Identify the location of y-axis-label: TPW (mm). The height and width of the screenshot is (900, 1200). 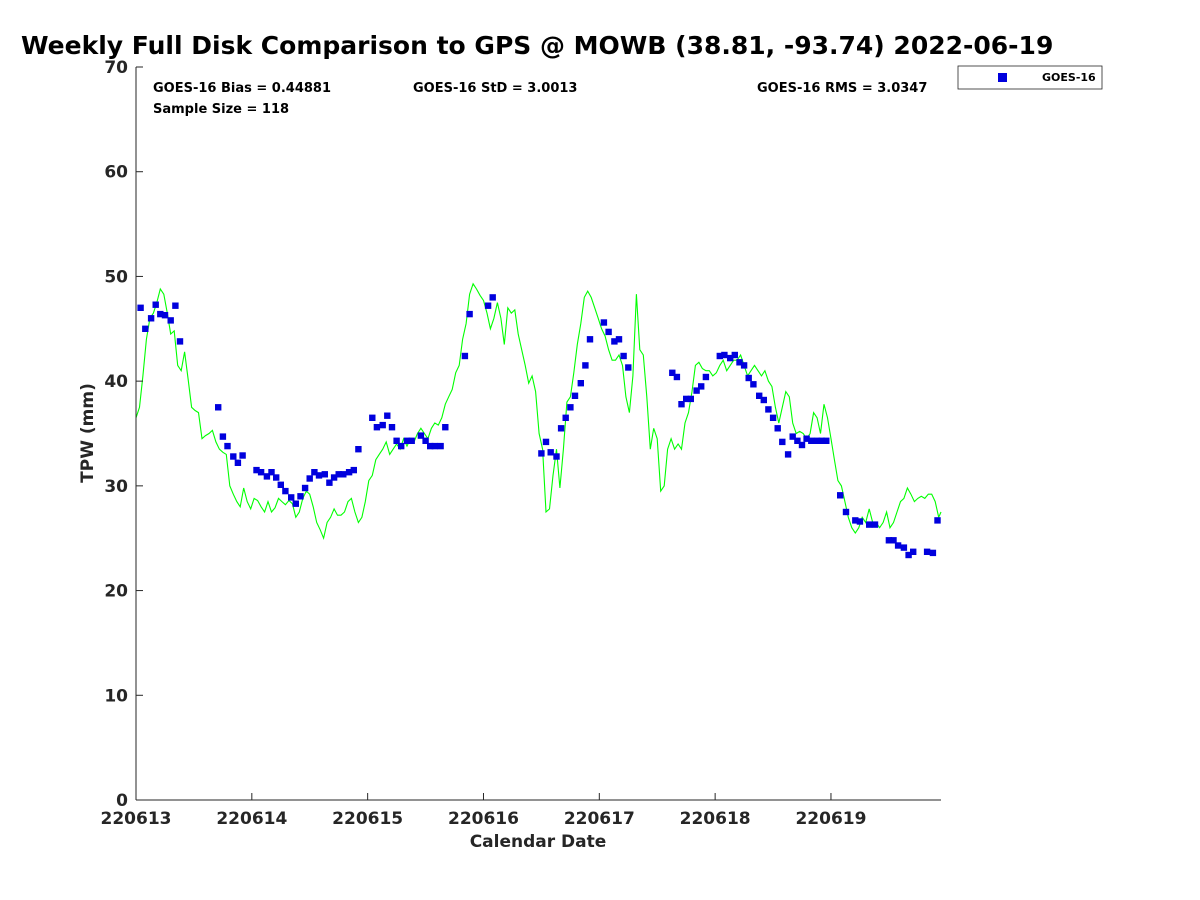
(88, 433).